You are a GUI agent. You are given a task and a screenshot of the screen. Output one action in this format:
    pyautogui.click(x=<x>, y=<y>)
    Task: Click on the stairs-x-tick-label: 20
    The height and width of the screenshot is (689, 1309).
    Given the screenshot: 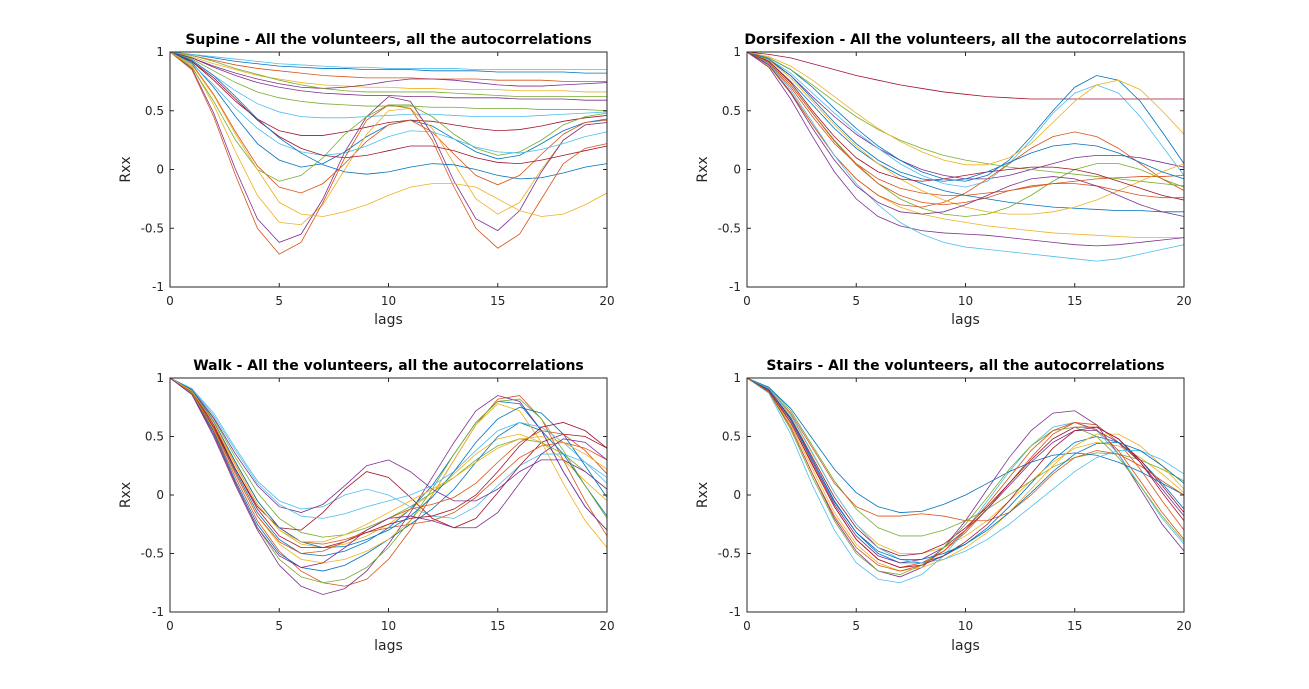 What is the action you would take?
    pyautogui.click(x=1183, y=626)
    